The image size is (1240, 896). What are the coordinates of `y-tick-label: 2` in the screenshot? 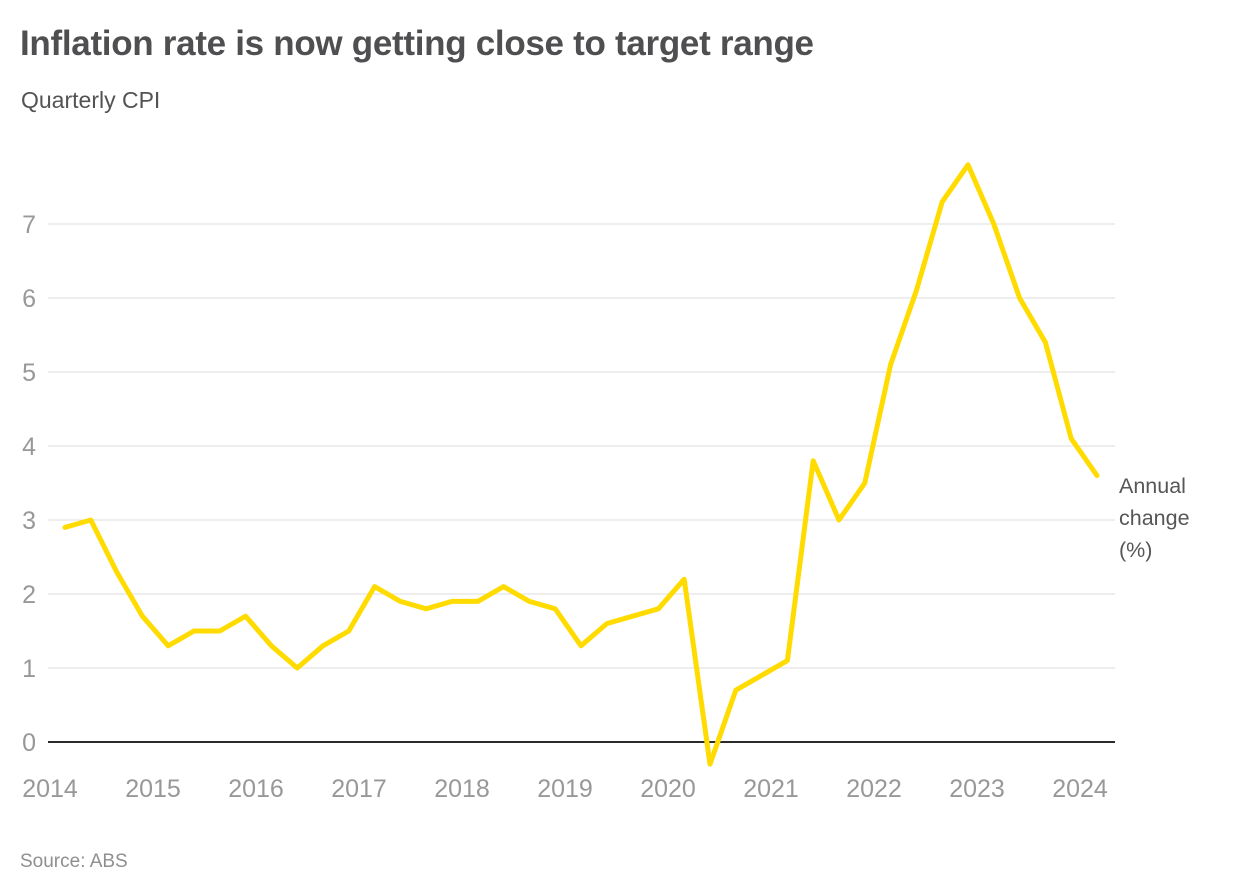 It's located at (29, 595).